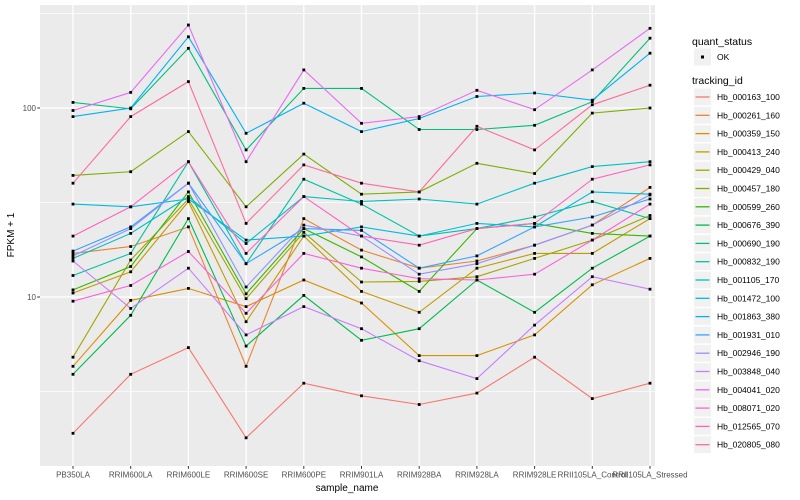  I want to click on legend-item: Hb_001931_010, so click(737, 335).